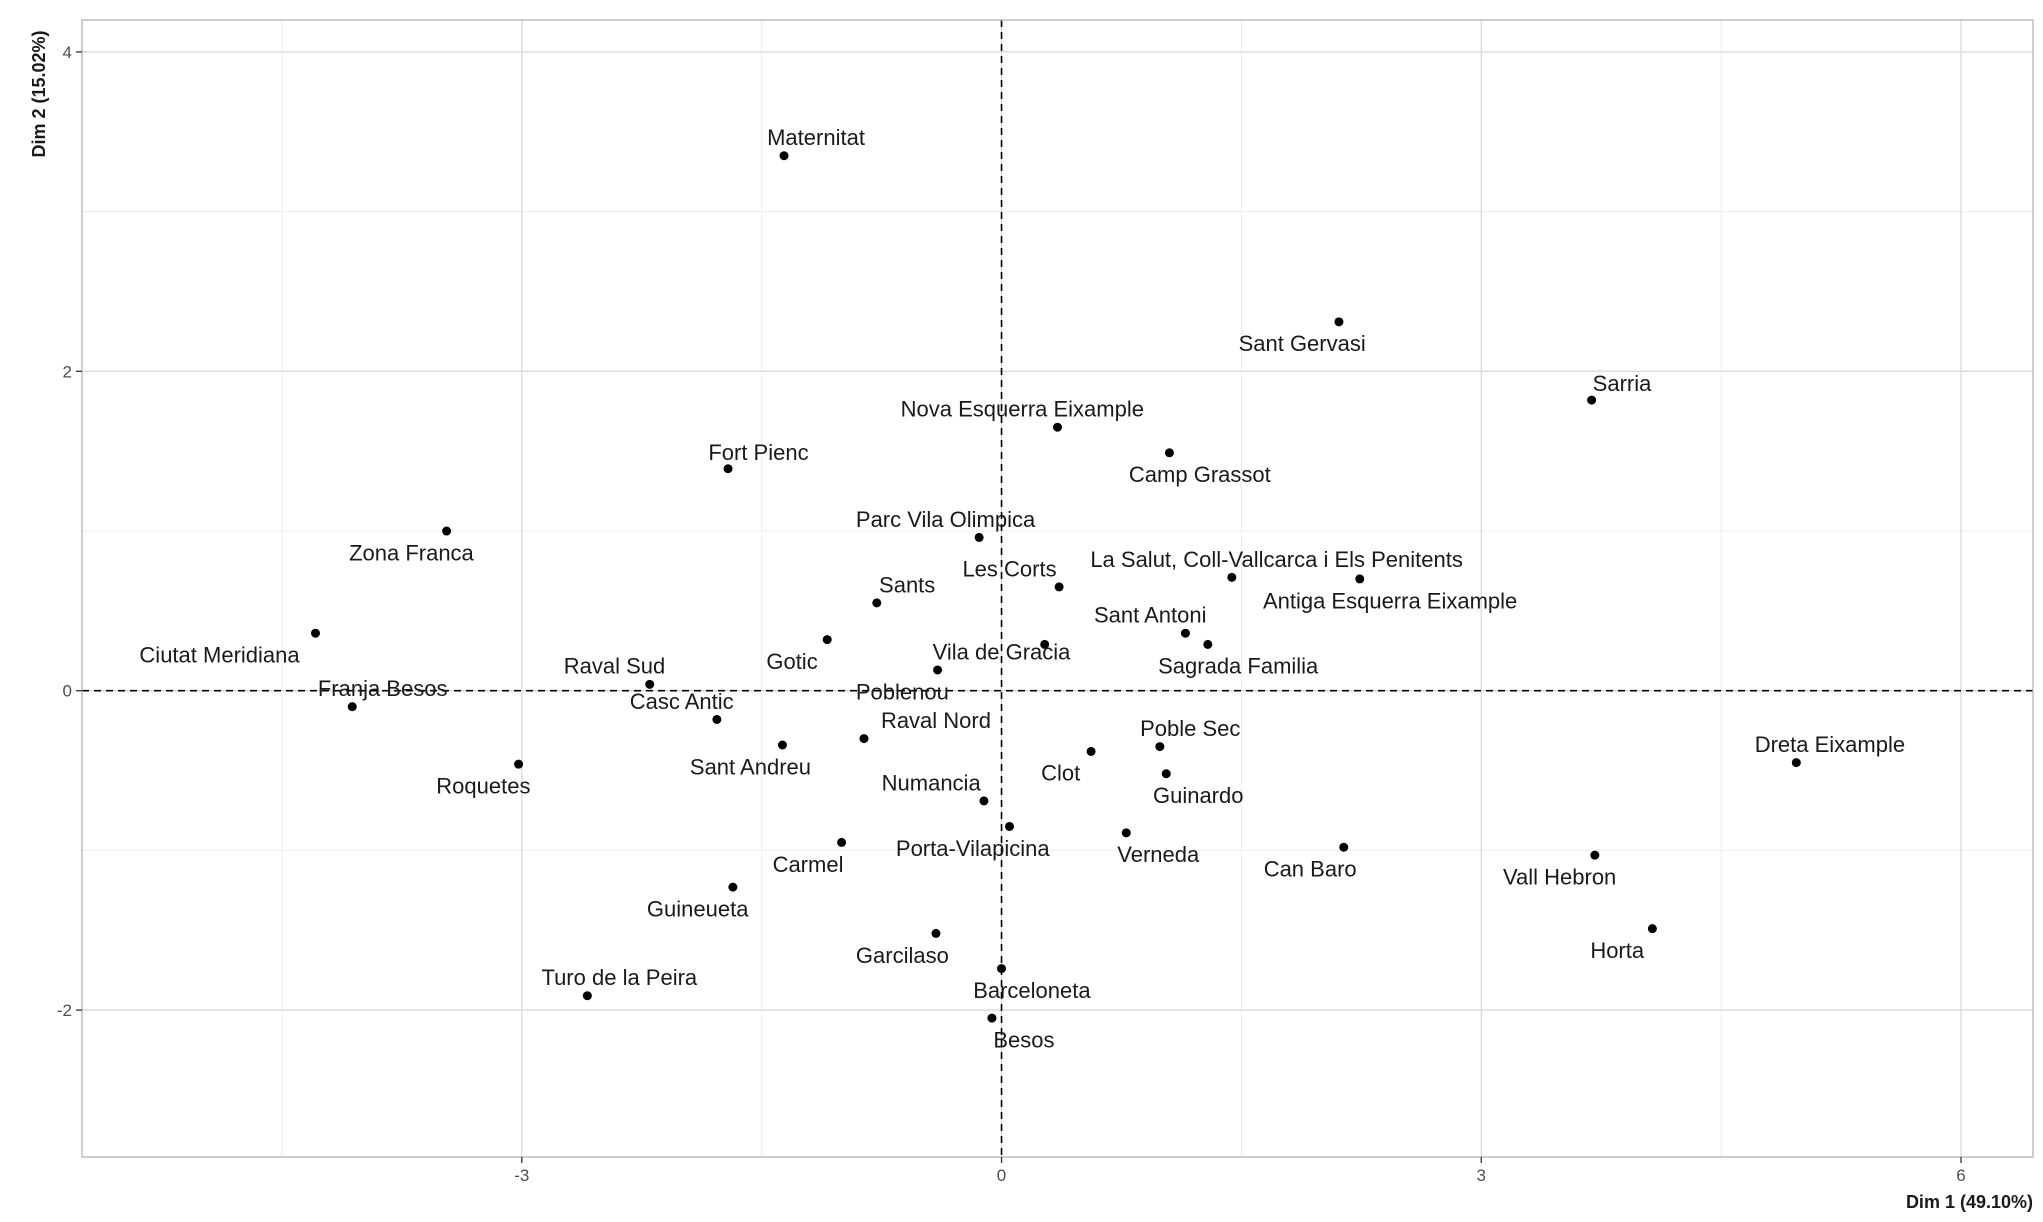 The image size is (2043, 1222). I want to click on point-dreta-eixample, so click(1796, 763).